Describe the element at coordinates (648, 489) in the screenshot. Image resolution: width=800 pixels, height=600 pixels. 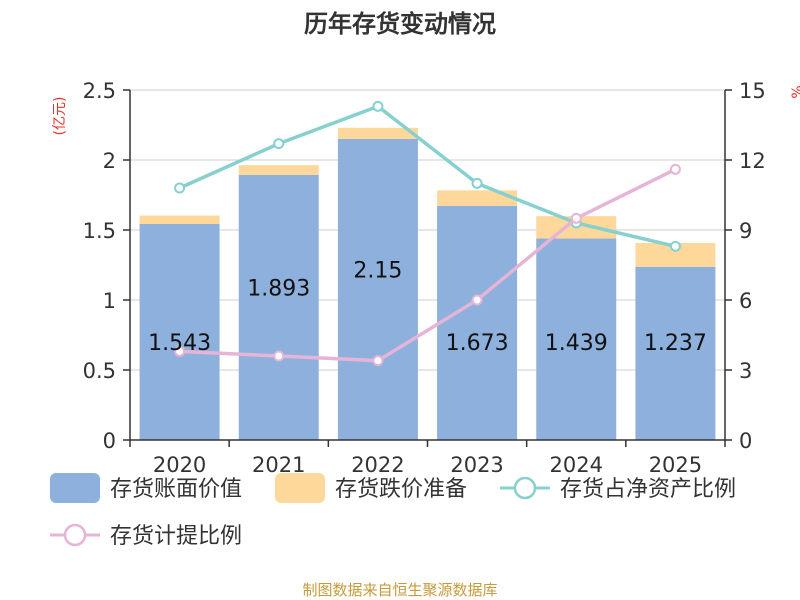
I see `legend-label: 存货占净资产比例` at that location.